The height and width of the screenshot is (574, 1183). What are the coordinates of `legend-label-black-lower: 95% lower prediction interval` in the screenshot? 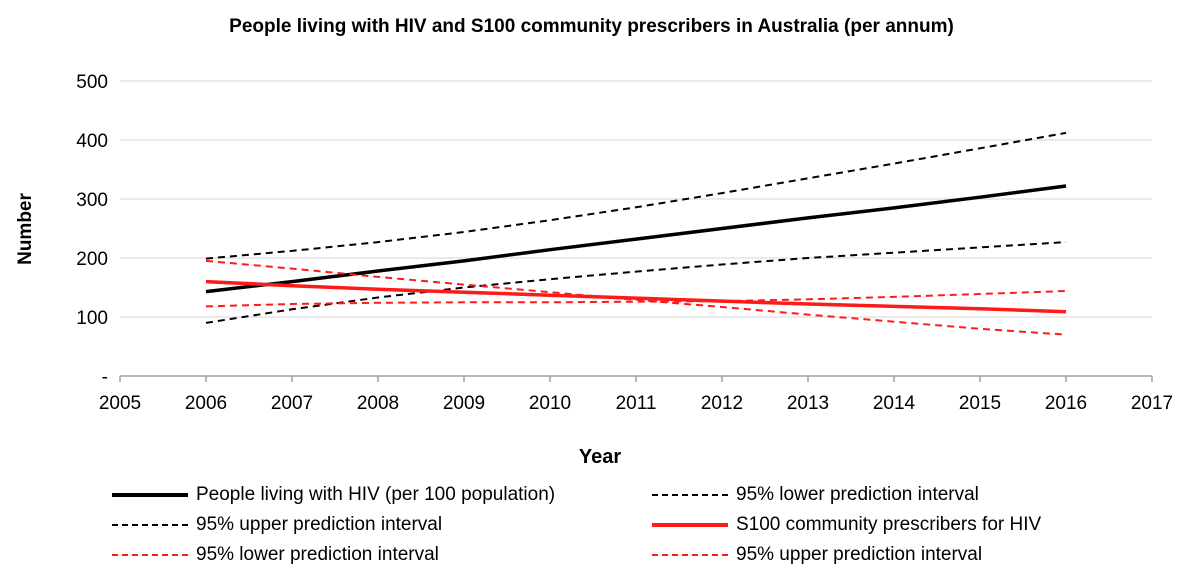 It's located at (857, 494).